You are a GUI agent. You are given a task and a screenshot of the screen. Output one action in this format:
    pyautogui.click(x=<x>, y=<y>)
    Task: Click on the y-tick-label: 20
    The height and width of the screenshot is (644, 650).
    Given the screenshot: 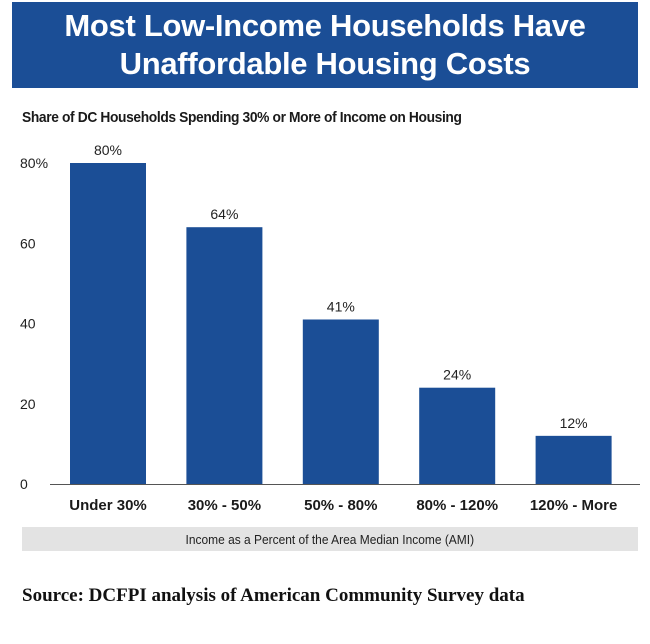 What is the action you would take?
    pyautogui.click(x=28, y=404)
    